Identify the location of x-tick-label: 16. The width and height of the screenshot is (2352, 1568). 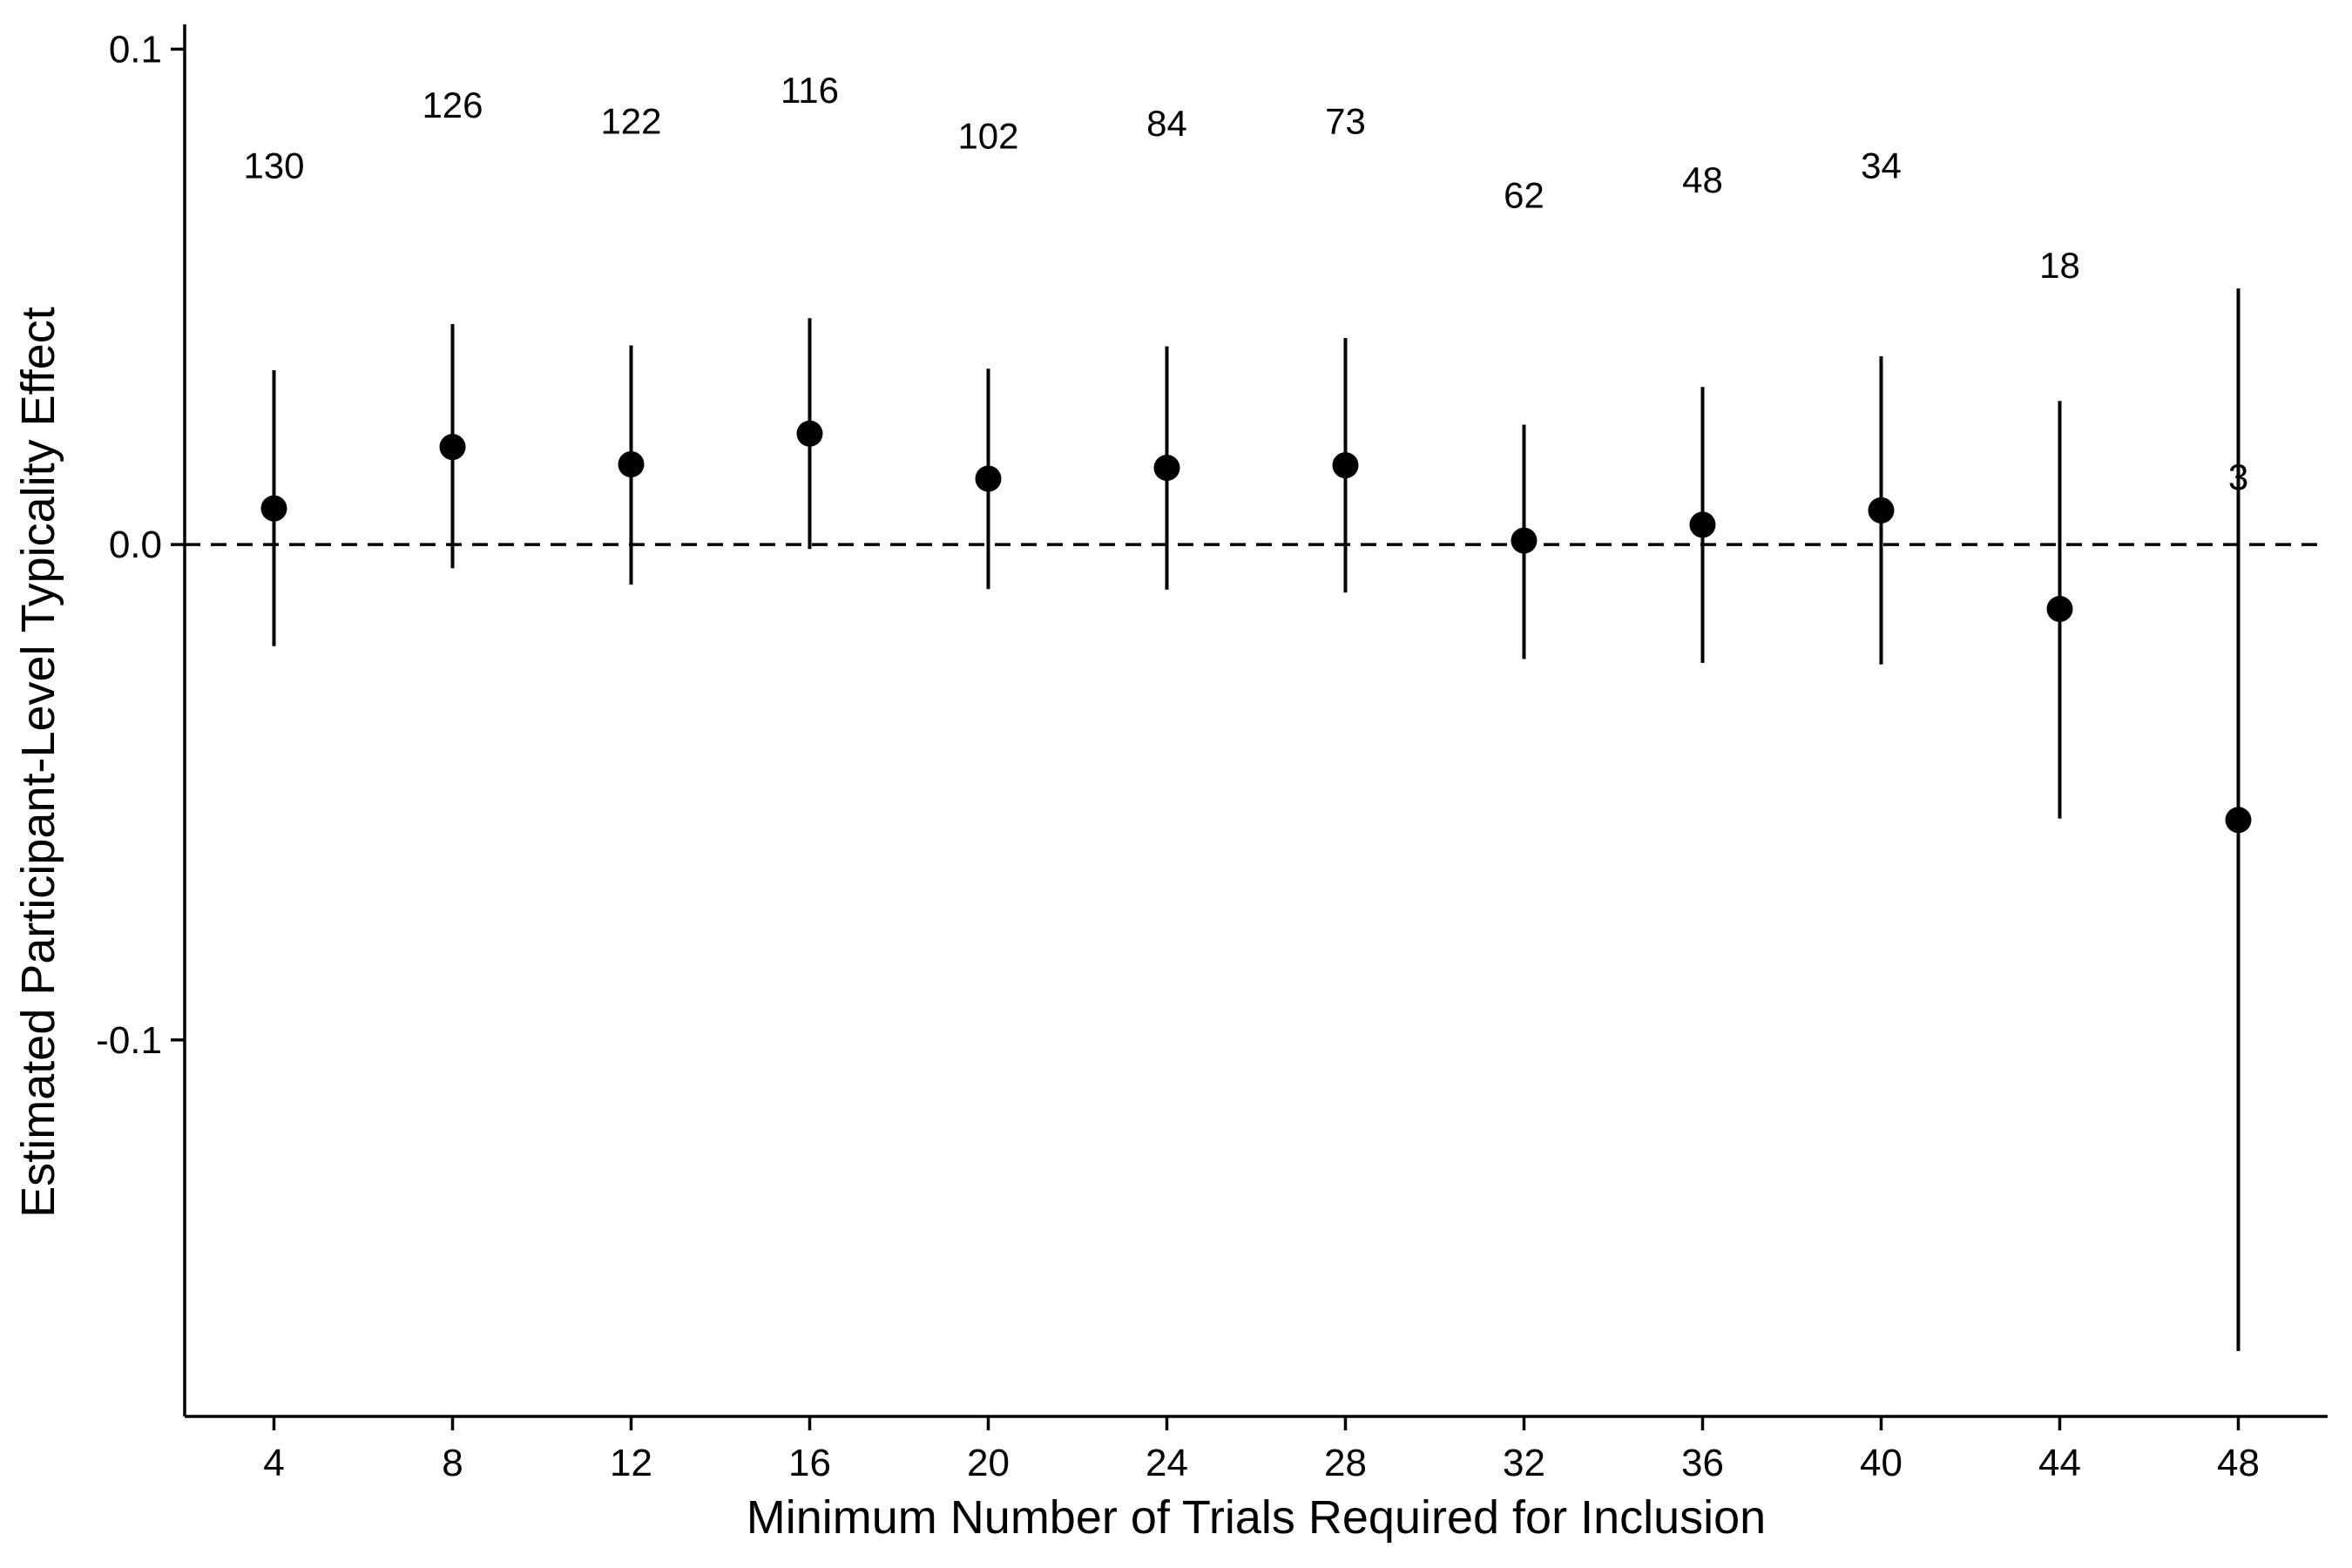
(810, 1463).